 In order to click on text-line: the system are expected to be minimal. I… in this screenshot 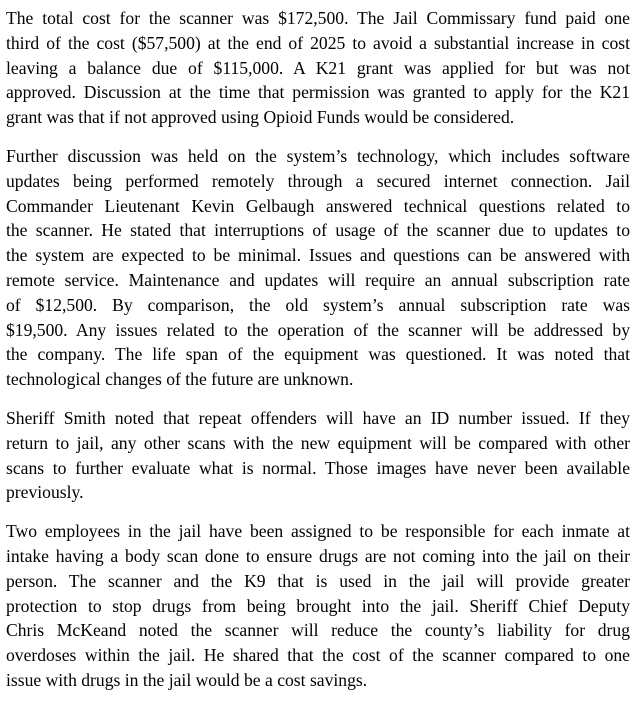, I will do `click(318, 255)`.